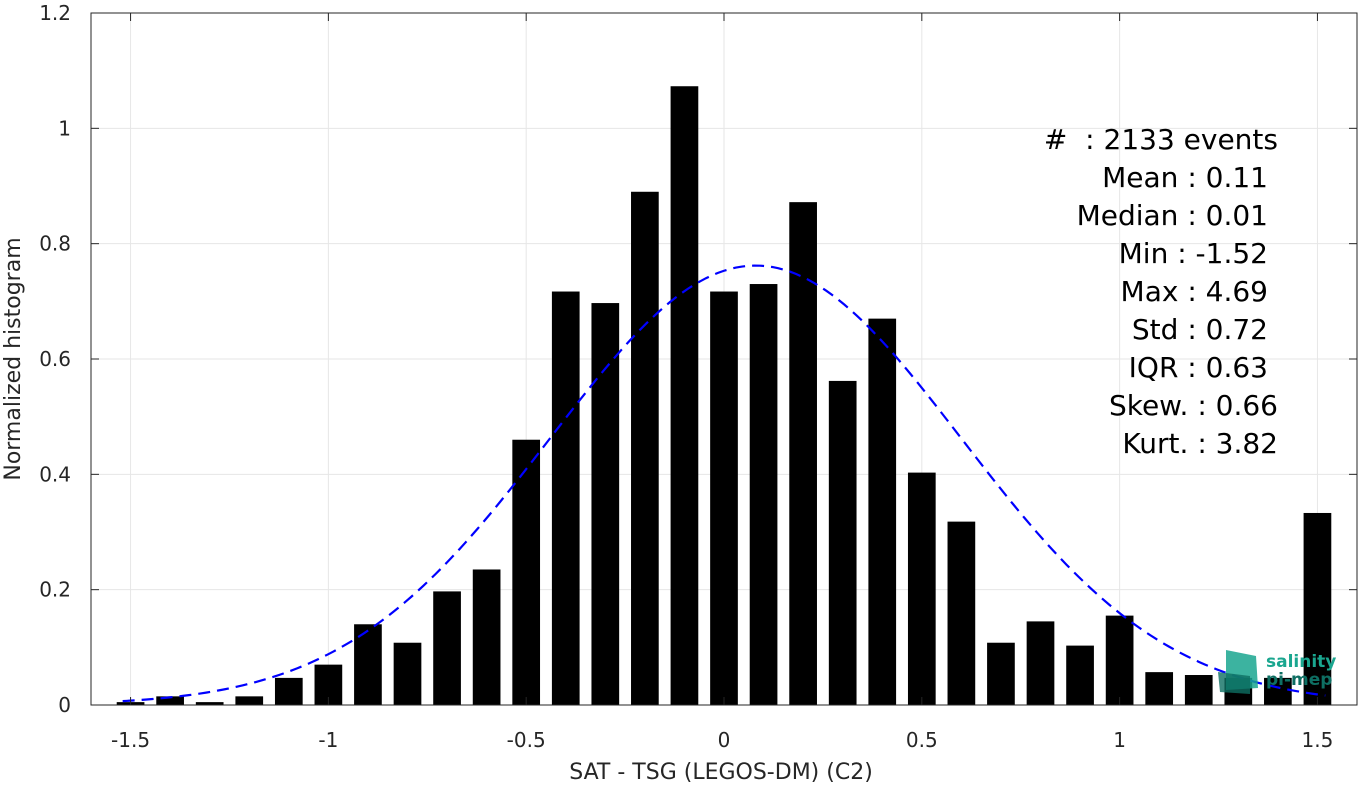  Describe the element at coordinates (1301, 662) in the screenshot. I see `logo-text-line1: salinity` at that location.